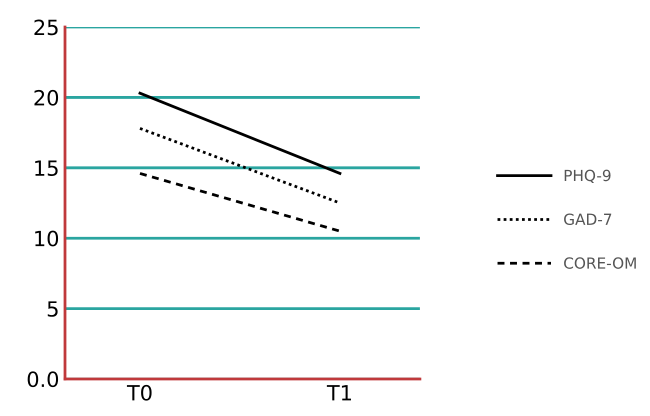  I want to click on x-tick-label: T1, so click(338, 392).